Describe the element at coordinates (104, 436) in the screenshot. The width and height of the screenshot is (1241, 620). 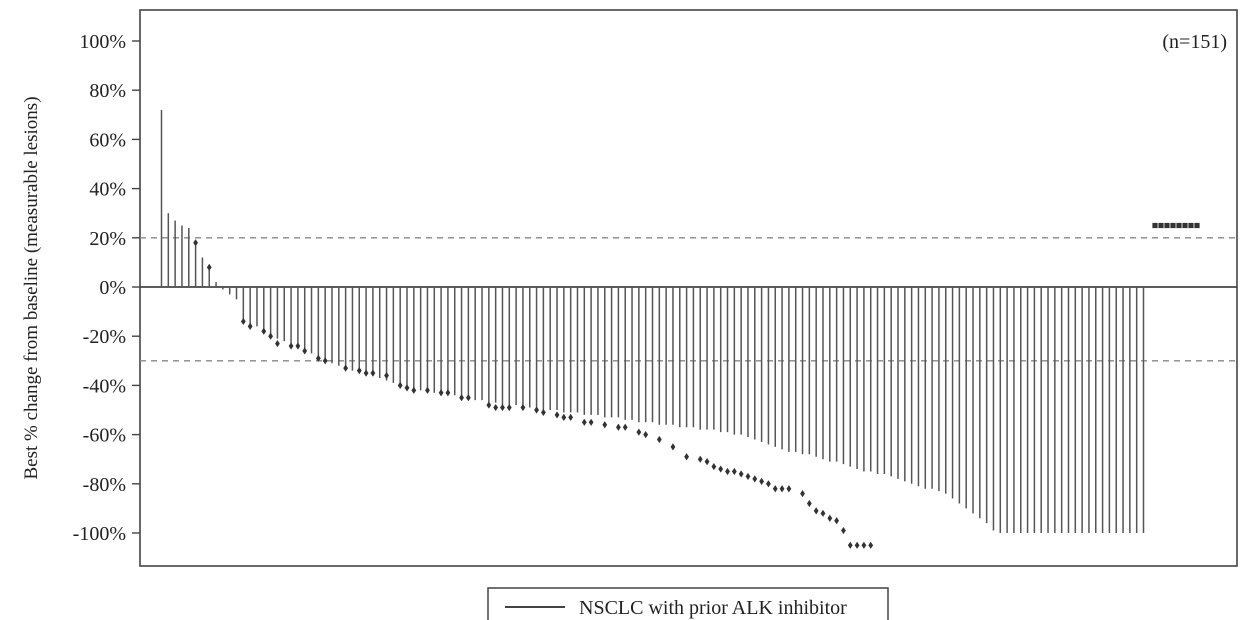
I see `y-tick-label: -60%` at that location.